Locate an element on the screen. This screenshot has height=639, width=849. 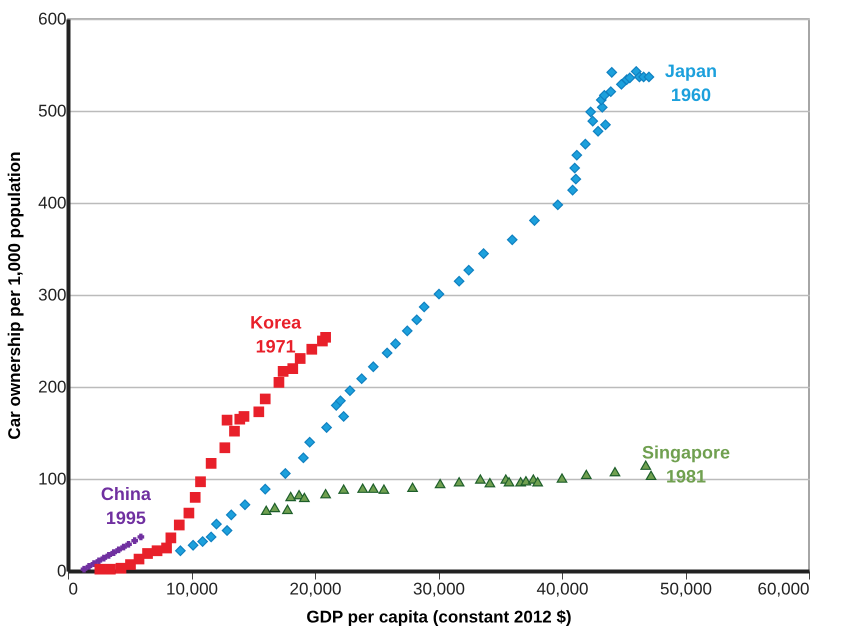
y-axis-title: Car ownership per 1,000 population is located at coordinates (14, 295).